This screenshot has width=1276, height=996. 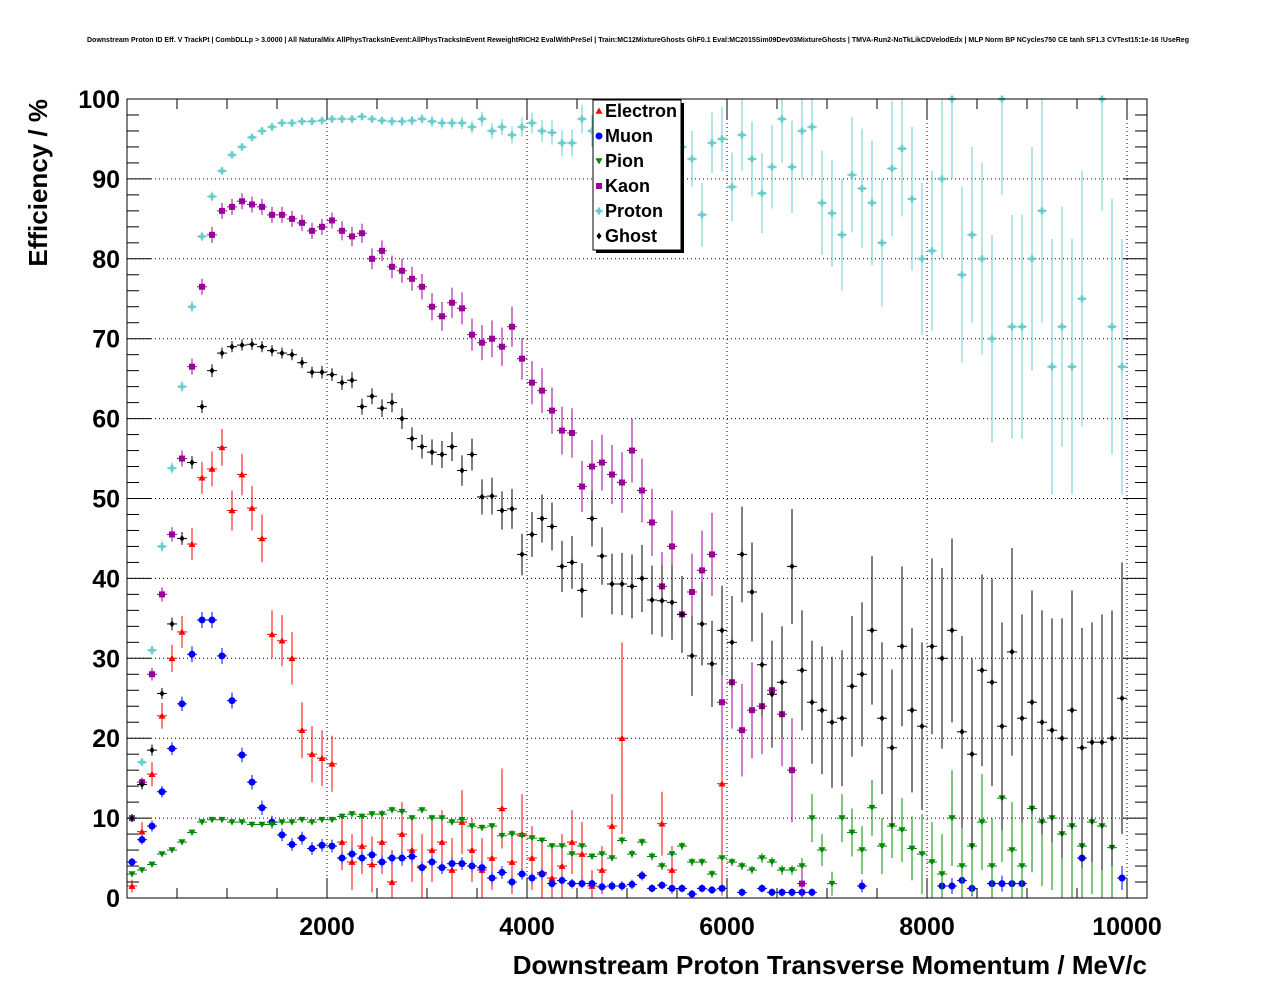 What do you see at coordinates (113, 899) in the screenshot?
I see `y-tick-label: 0` at bounding box center [113, 899].